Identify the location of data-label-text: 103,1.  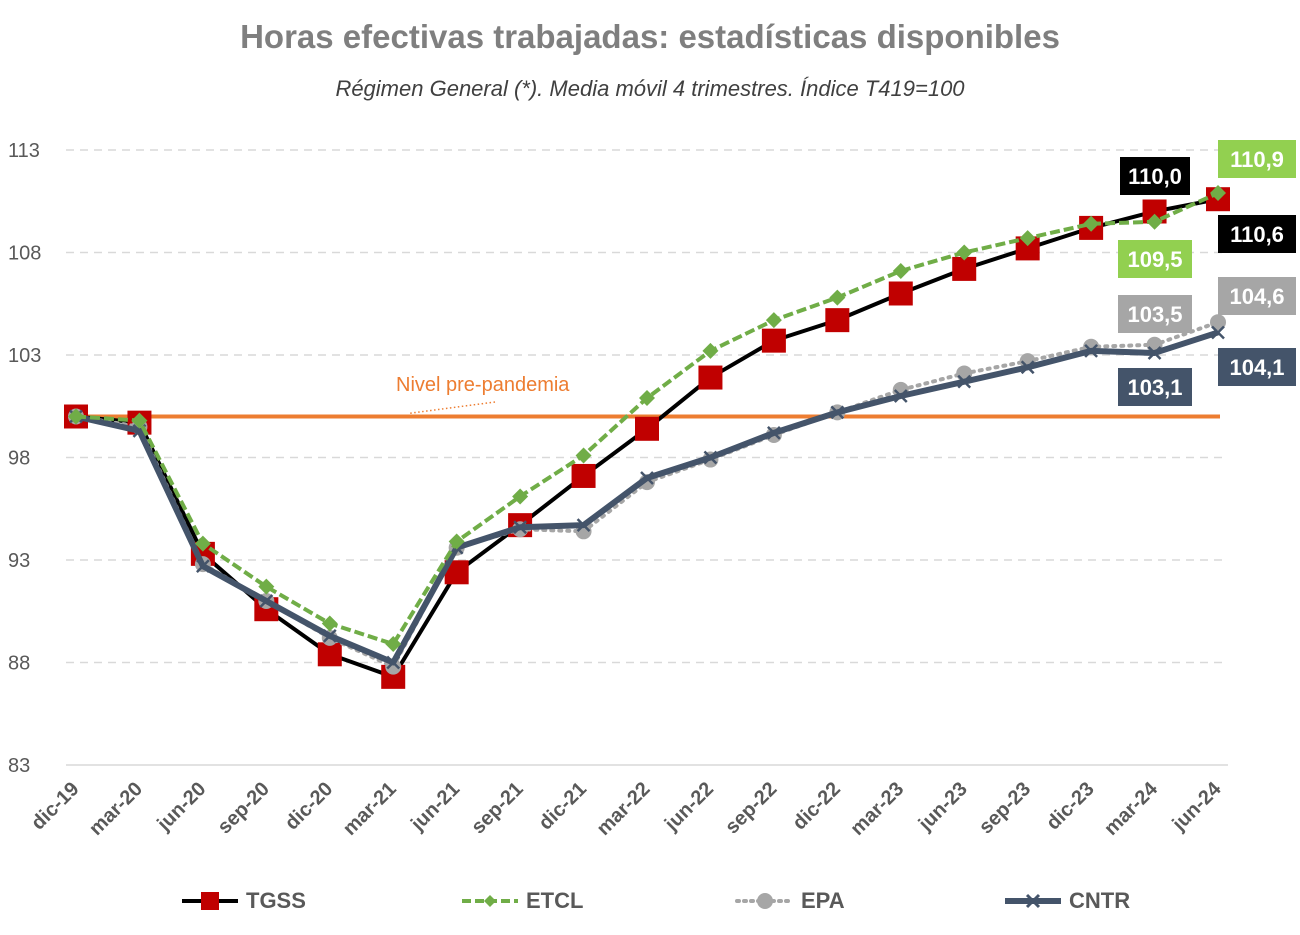
(1154, 387).